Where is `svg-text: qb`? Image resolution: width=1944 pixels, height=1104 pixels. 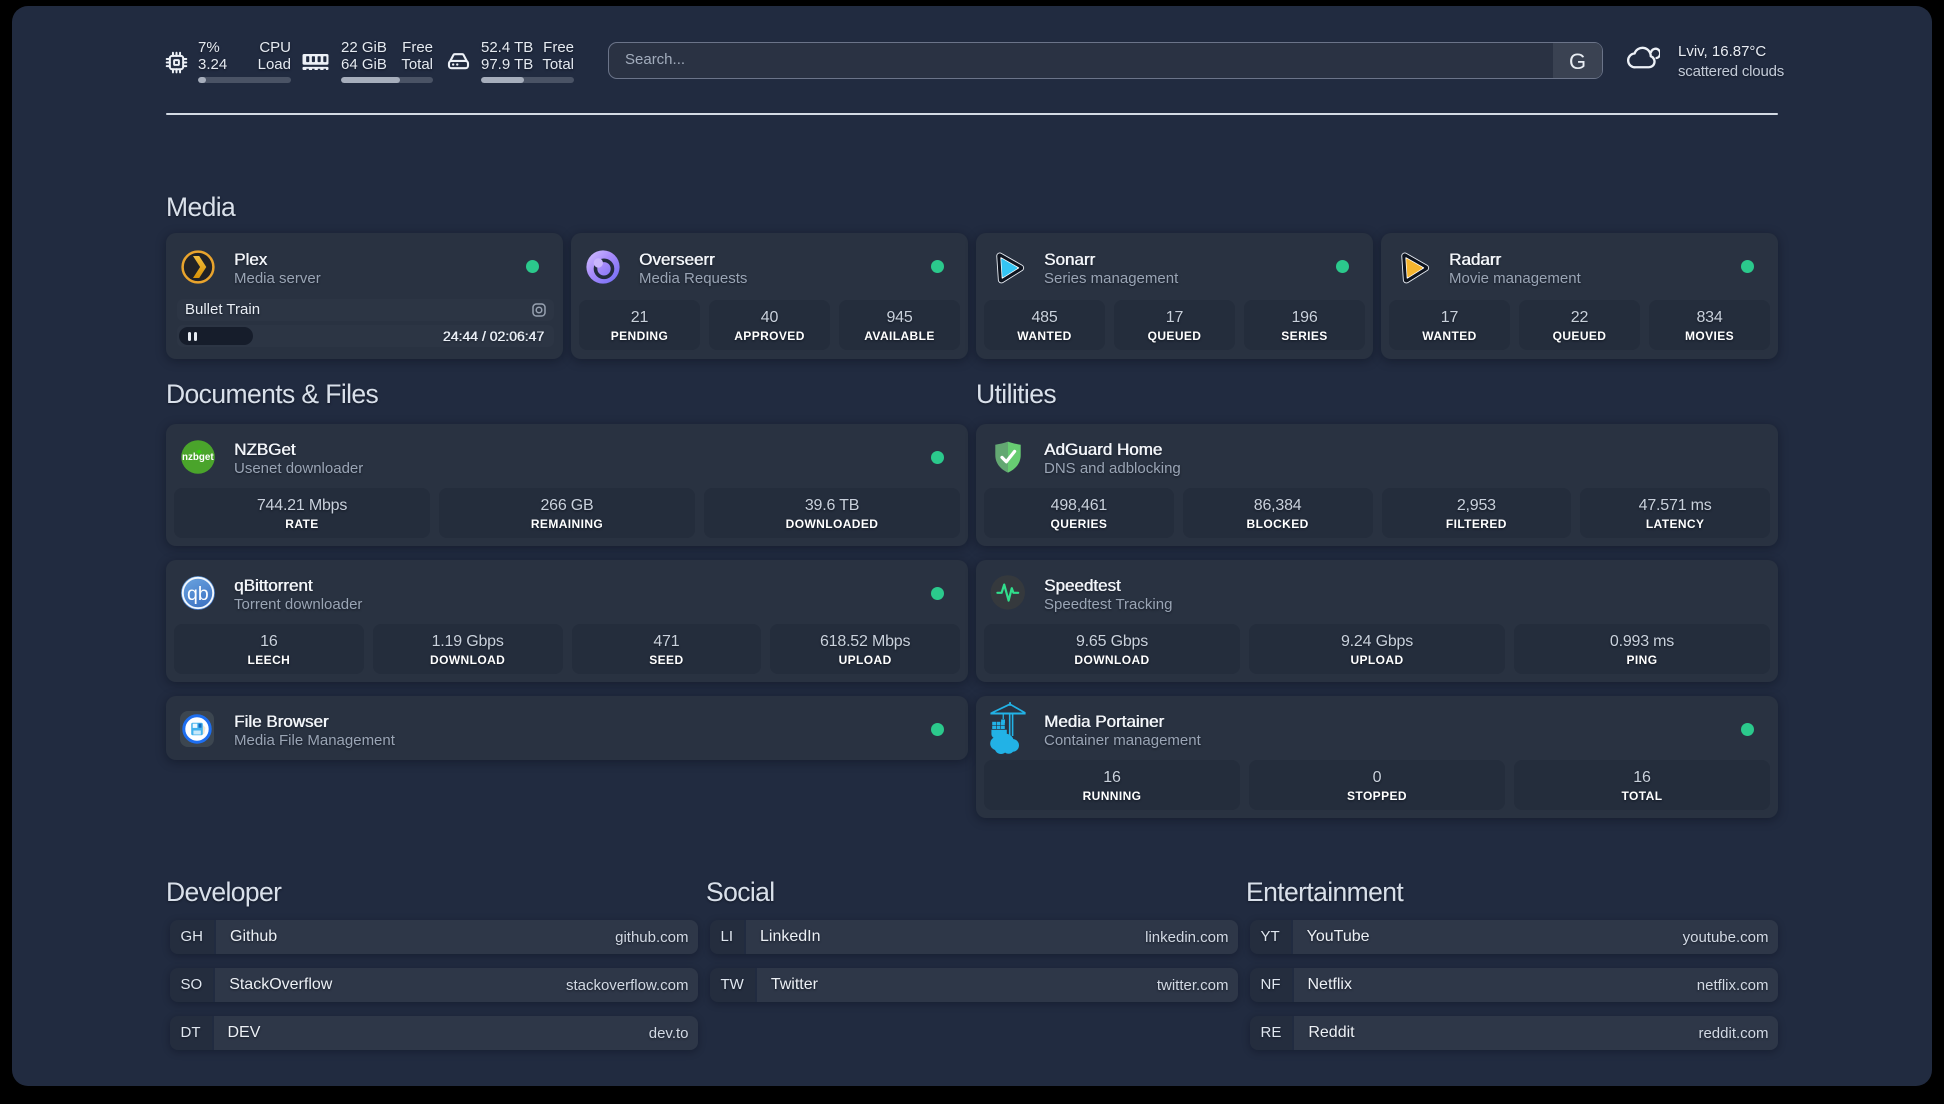
svg-text: qb is located at coordinates (198, 594).